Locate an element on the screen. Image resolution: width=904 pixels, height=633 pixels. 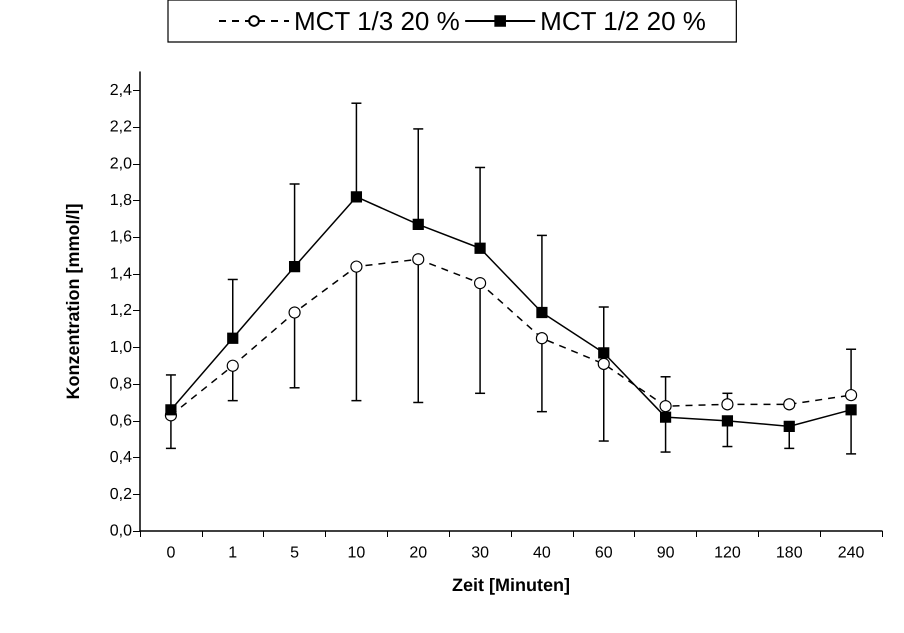
x-tick-label: 60 is located at coordinates (603, 553).